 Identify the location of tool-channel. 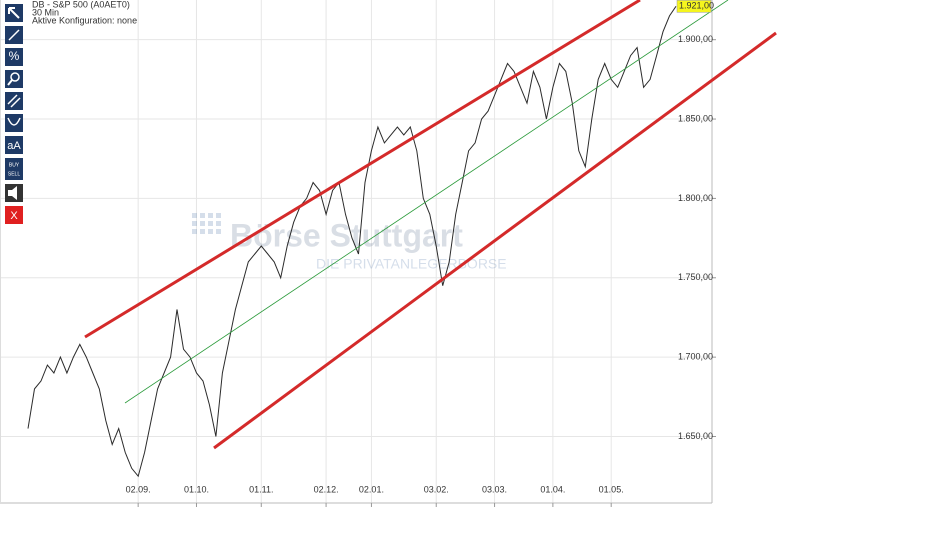
(14, 101).